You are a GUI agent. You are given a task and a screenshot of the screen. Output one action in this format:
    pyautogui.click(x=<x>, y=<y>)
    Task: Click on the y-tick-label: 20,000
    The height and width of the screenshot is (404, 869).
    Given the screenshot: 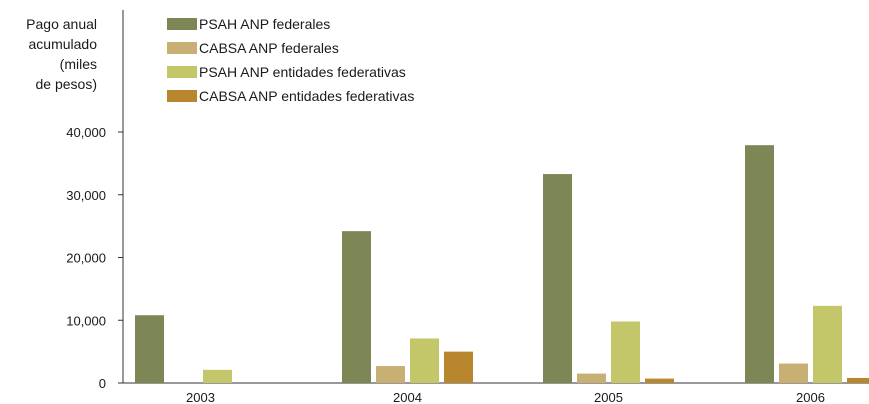 What is the action you would take?
    pyautogui.click(x=86, y=258)
    